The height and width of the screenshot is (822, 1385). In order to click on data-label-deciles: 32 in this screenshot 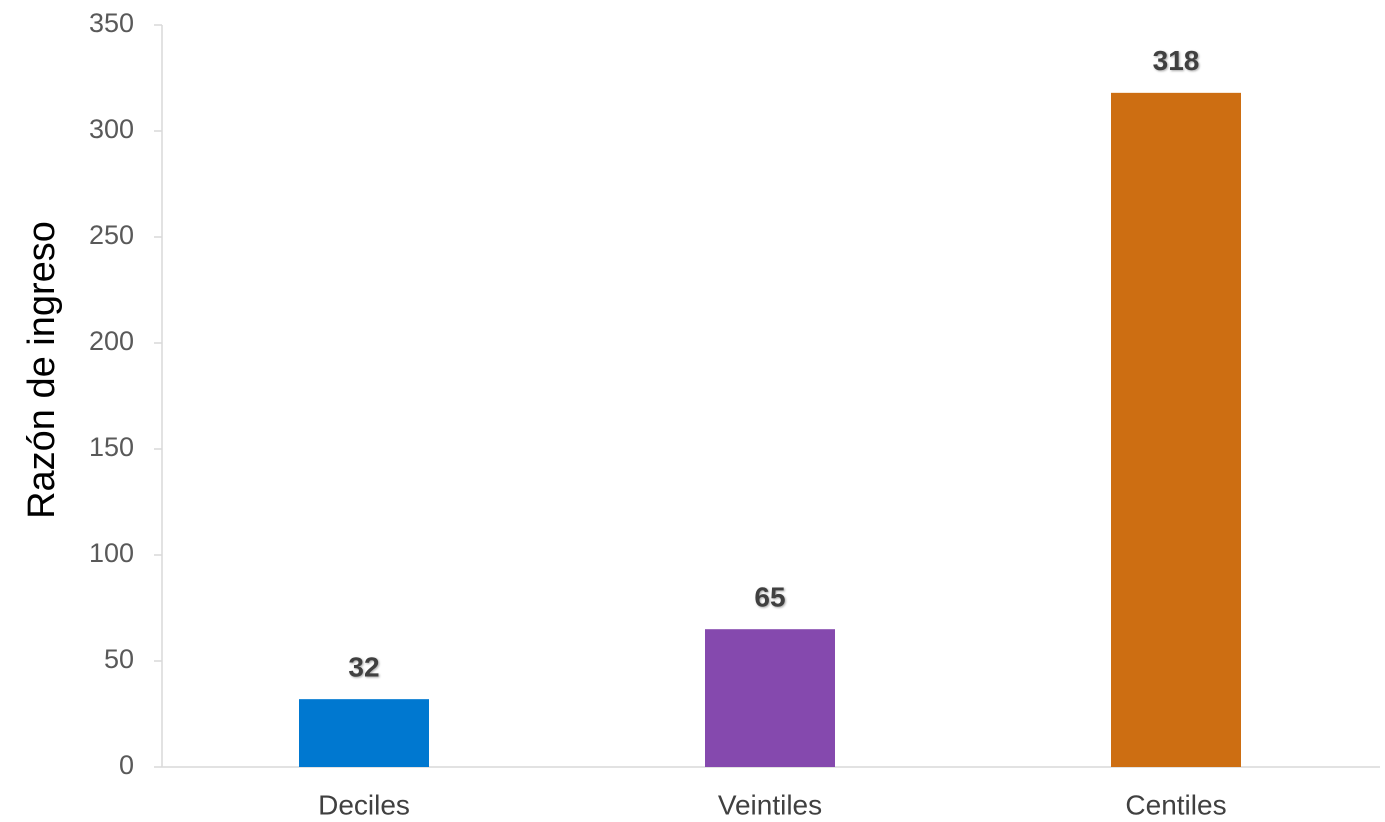, I will do `click(363, 667)`.